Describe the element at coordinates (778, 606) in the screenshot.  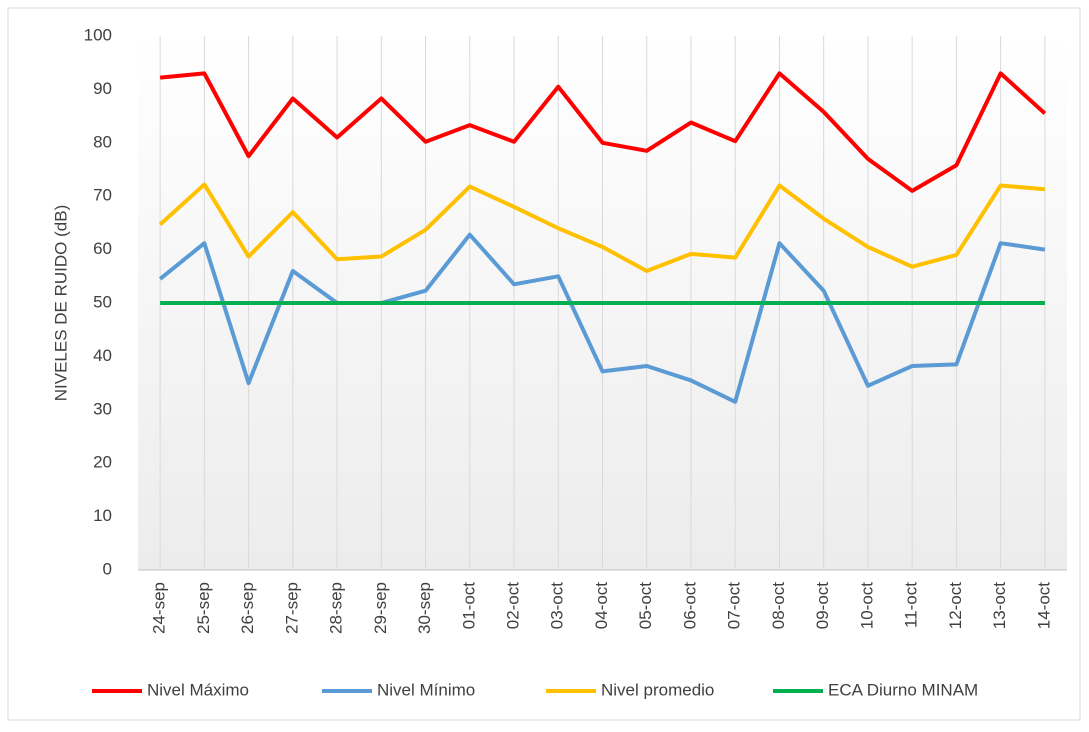
I see `x-tick-label: 08-oct` at that location.